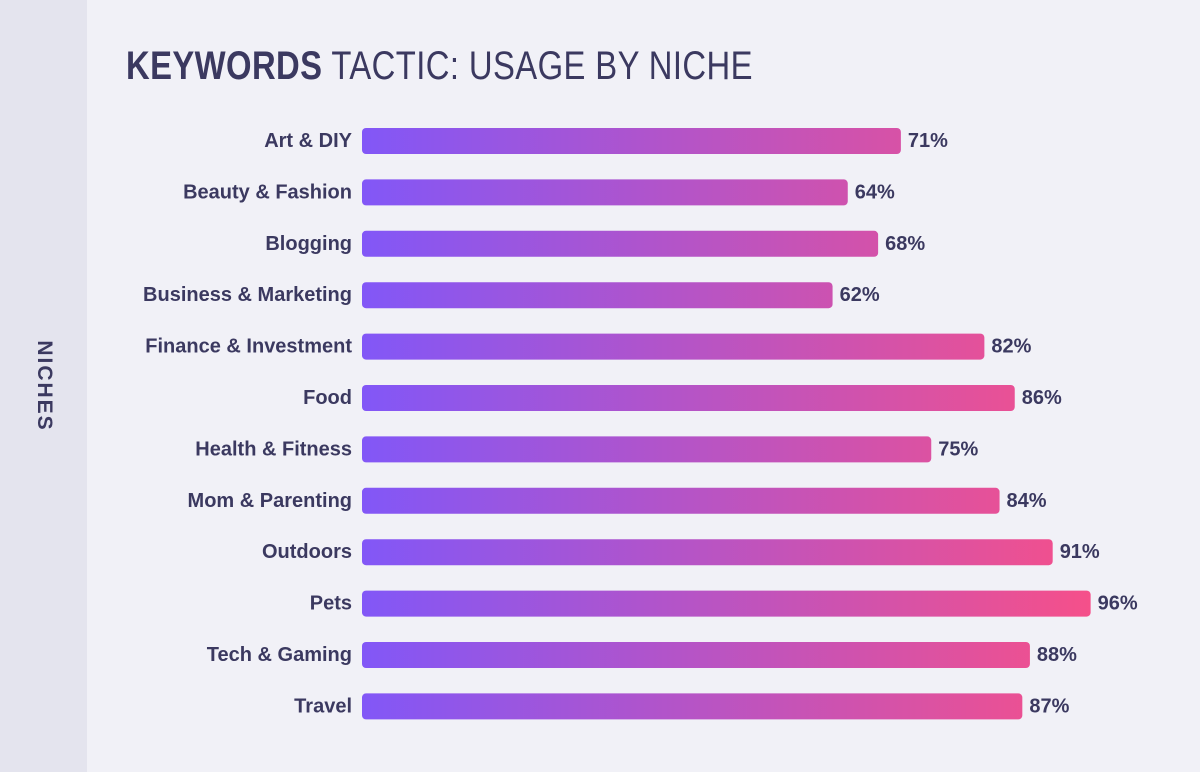 This screenshot has height=772, width=1200. What do you see at coordinates (1118, 604) in the screenshot?
I see `value-label: 96%` at bounding box center [1118, 604].